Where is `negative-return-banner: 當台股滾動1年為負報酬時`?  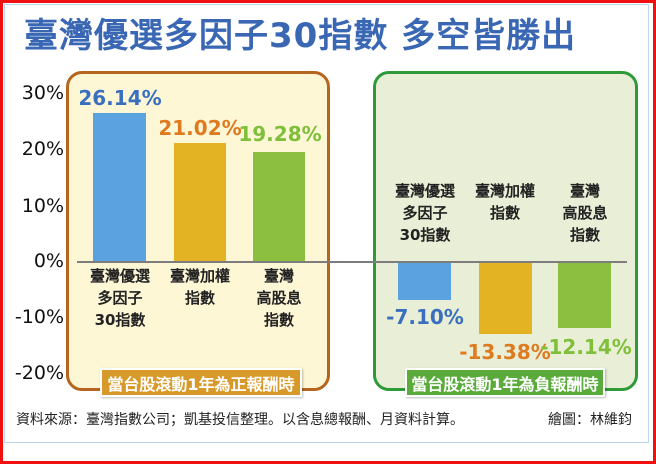
negative-return-banner: 當台股滾動1年為負報酬時 is located at coordinates (505, 382).